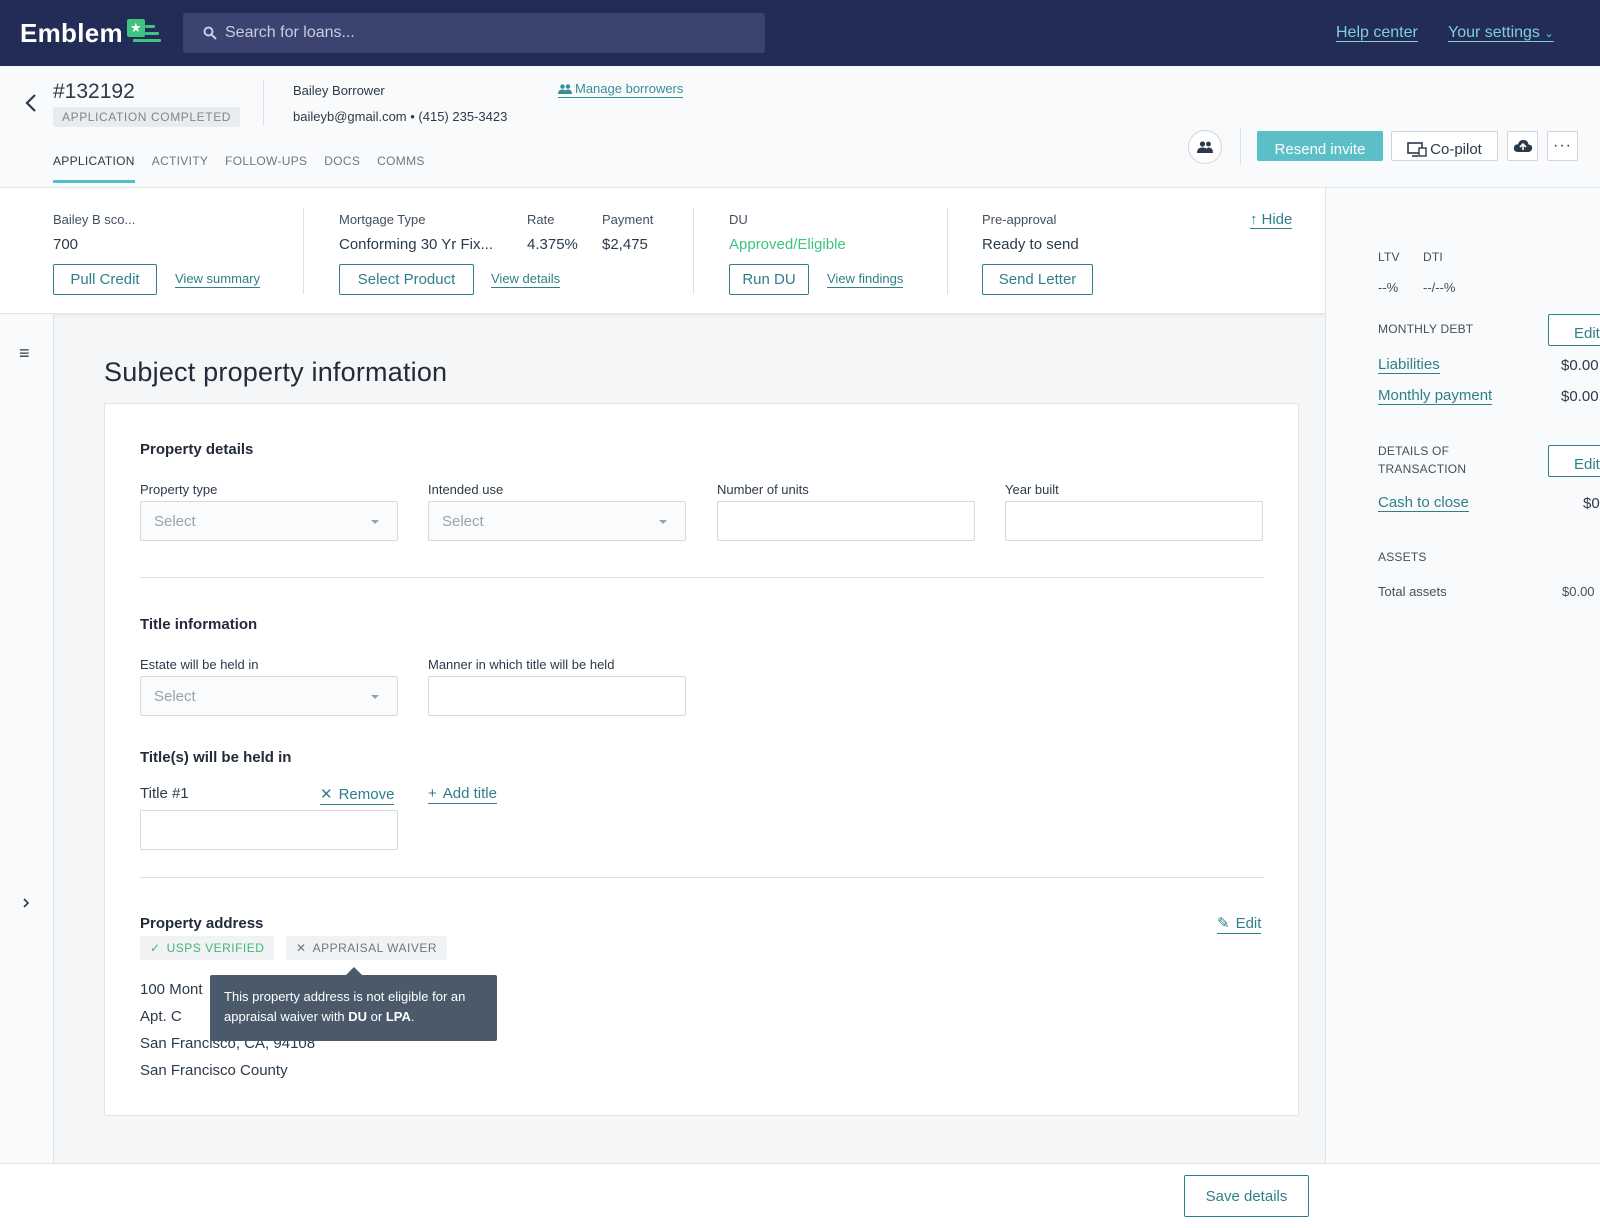  I want to click on assets-label: ASSETS, so click(1402, 557).